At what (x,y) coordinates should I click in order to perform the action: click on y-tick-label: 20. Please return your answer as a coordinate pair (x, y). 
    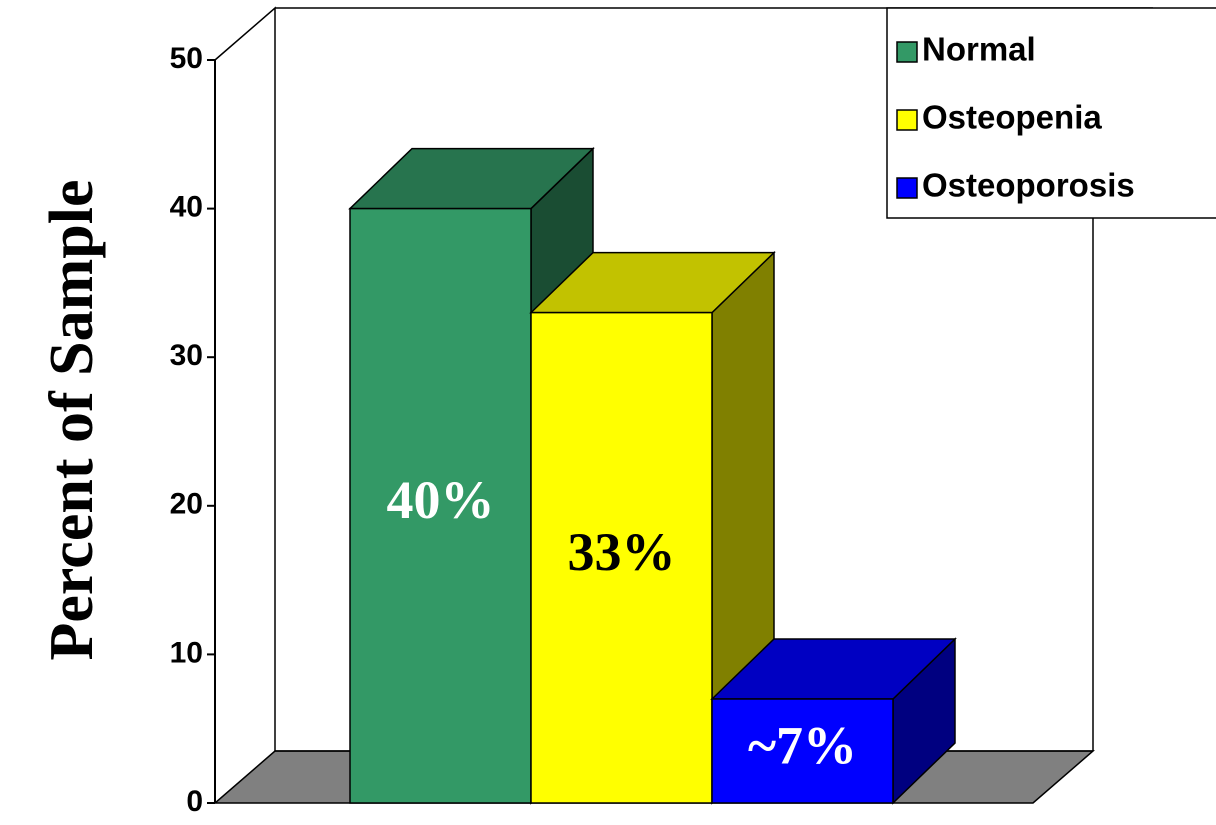
    Looking at the image, I should click on (186, 504).